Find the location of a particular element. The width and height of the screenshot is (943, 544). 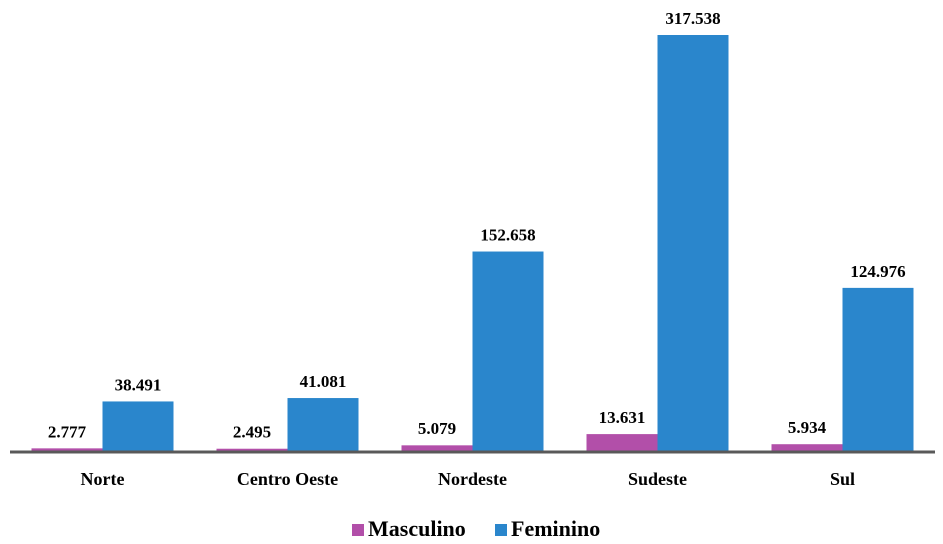

legend-label: Masculino is located at coordinates (417, 528).